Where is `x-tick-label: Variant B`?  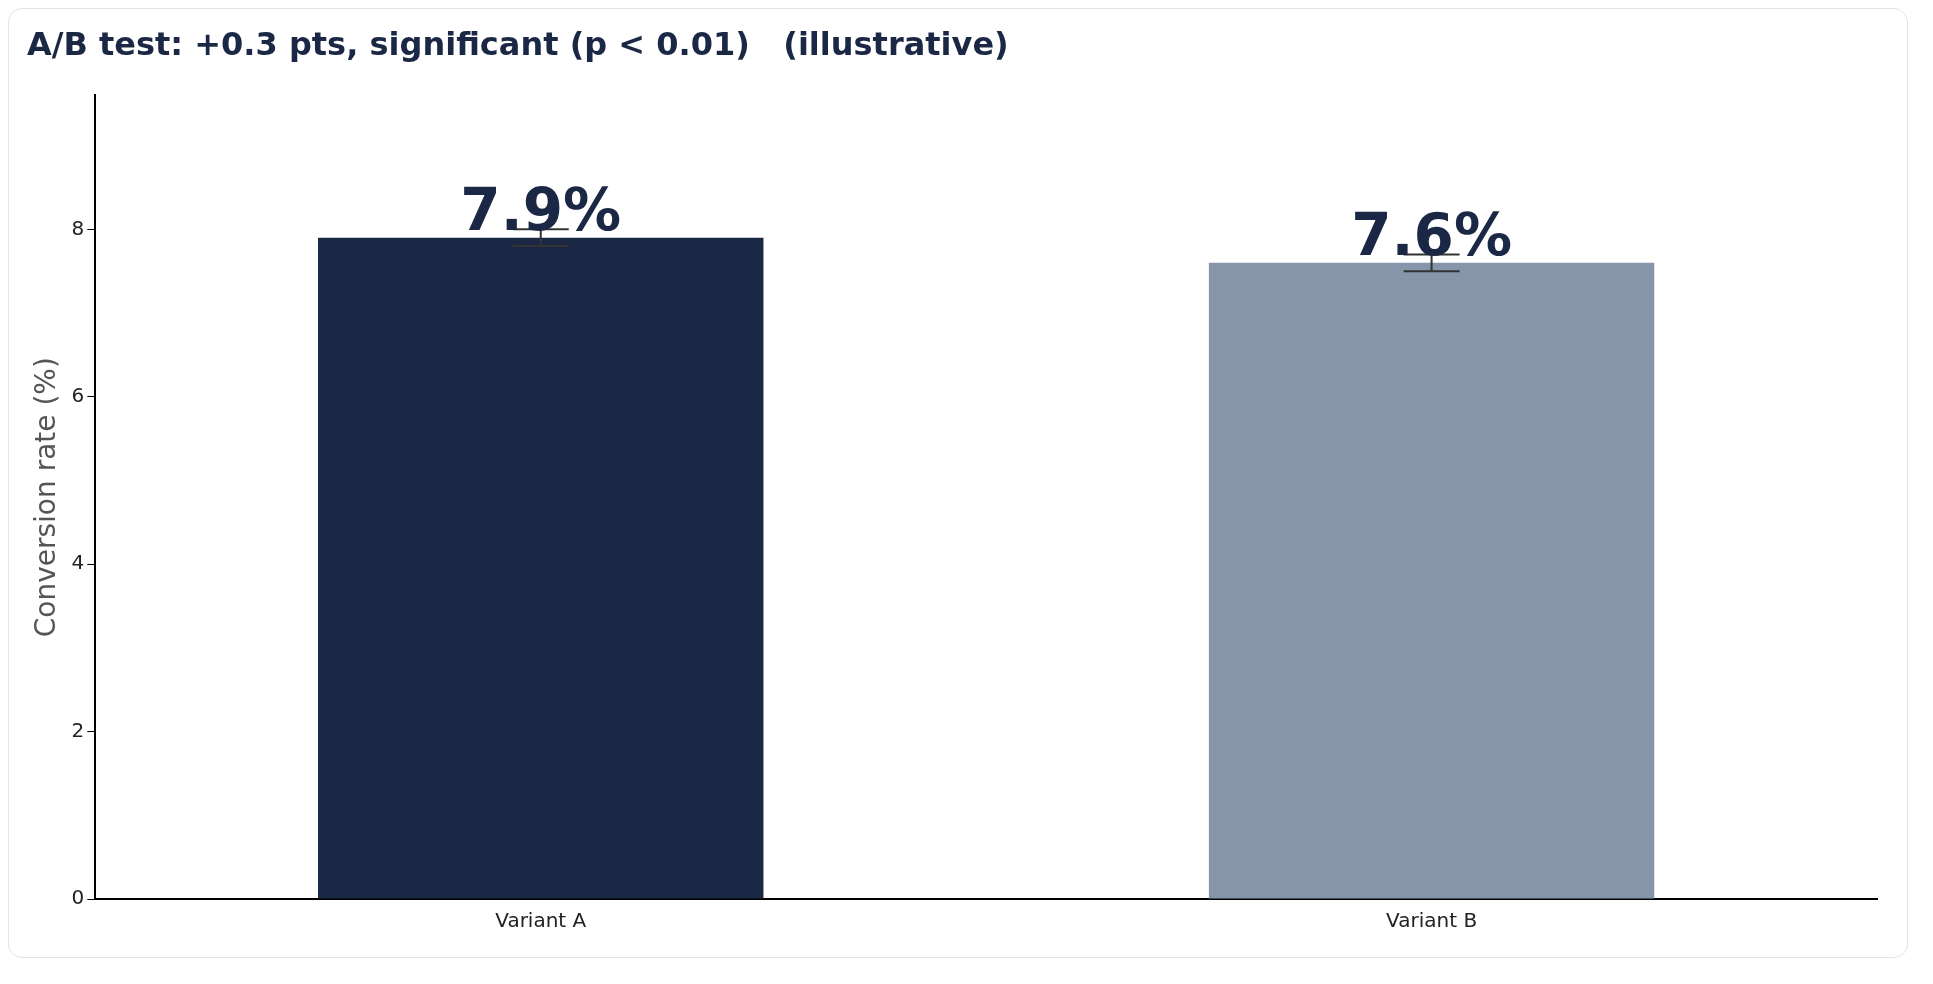
x-tick-label: Variant B is located at coordinates (1432, 920).